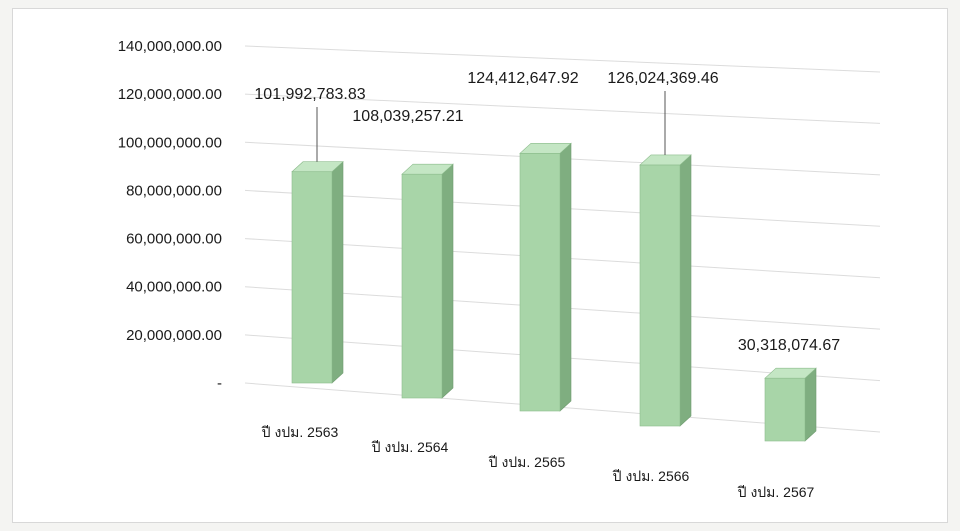 This screenshot has height=531, width=960. I want to click on y-tick-label: 140,000,000.00, so click(170, 46).